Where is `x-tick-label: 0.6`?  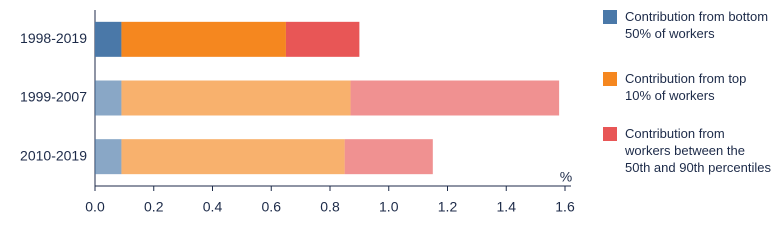 x-tick-label: 0.6 is located at coordinates (272, 207).